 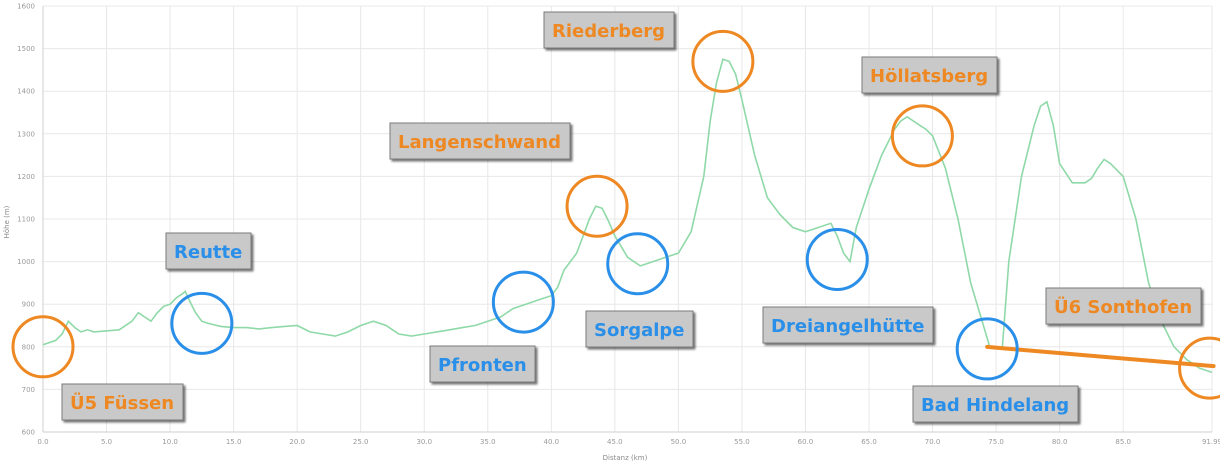 I want to click on location-name: Sorgalpe, so click(x=639, y=330).